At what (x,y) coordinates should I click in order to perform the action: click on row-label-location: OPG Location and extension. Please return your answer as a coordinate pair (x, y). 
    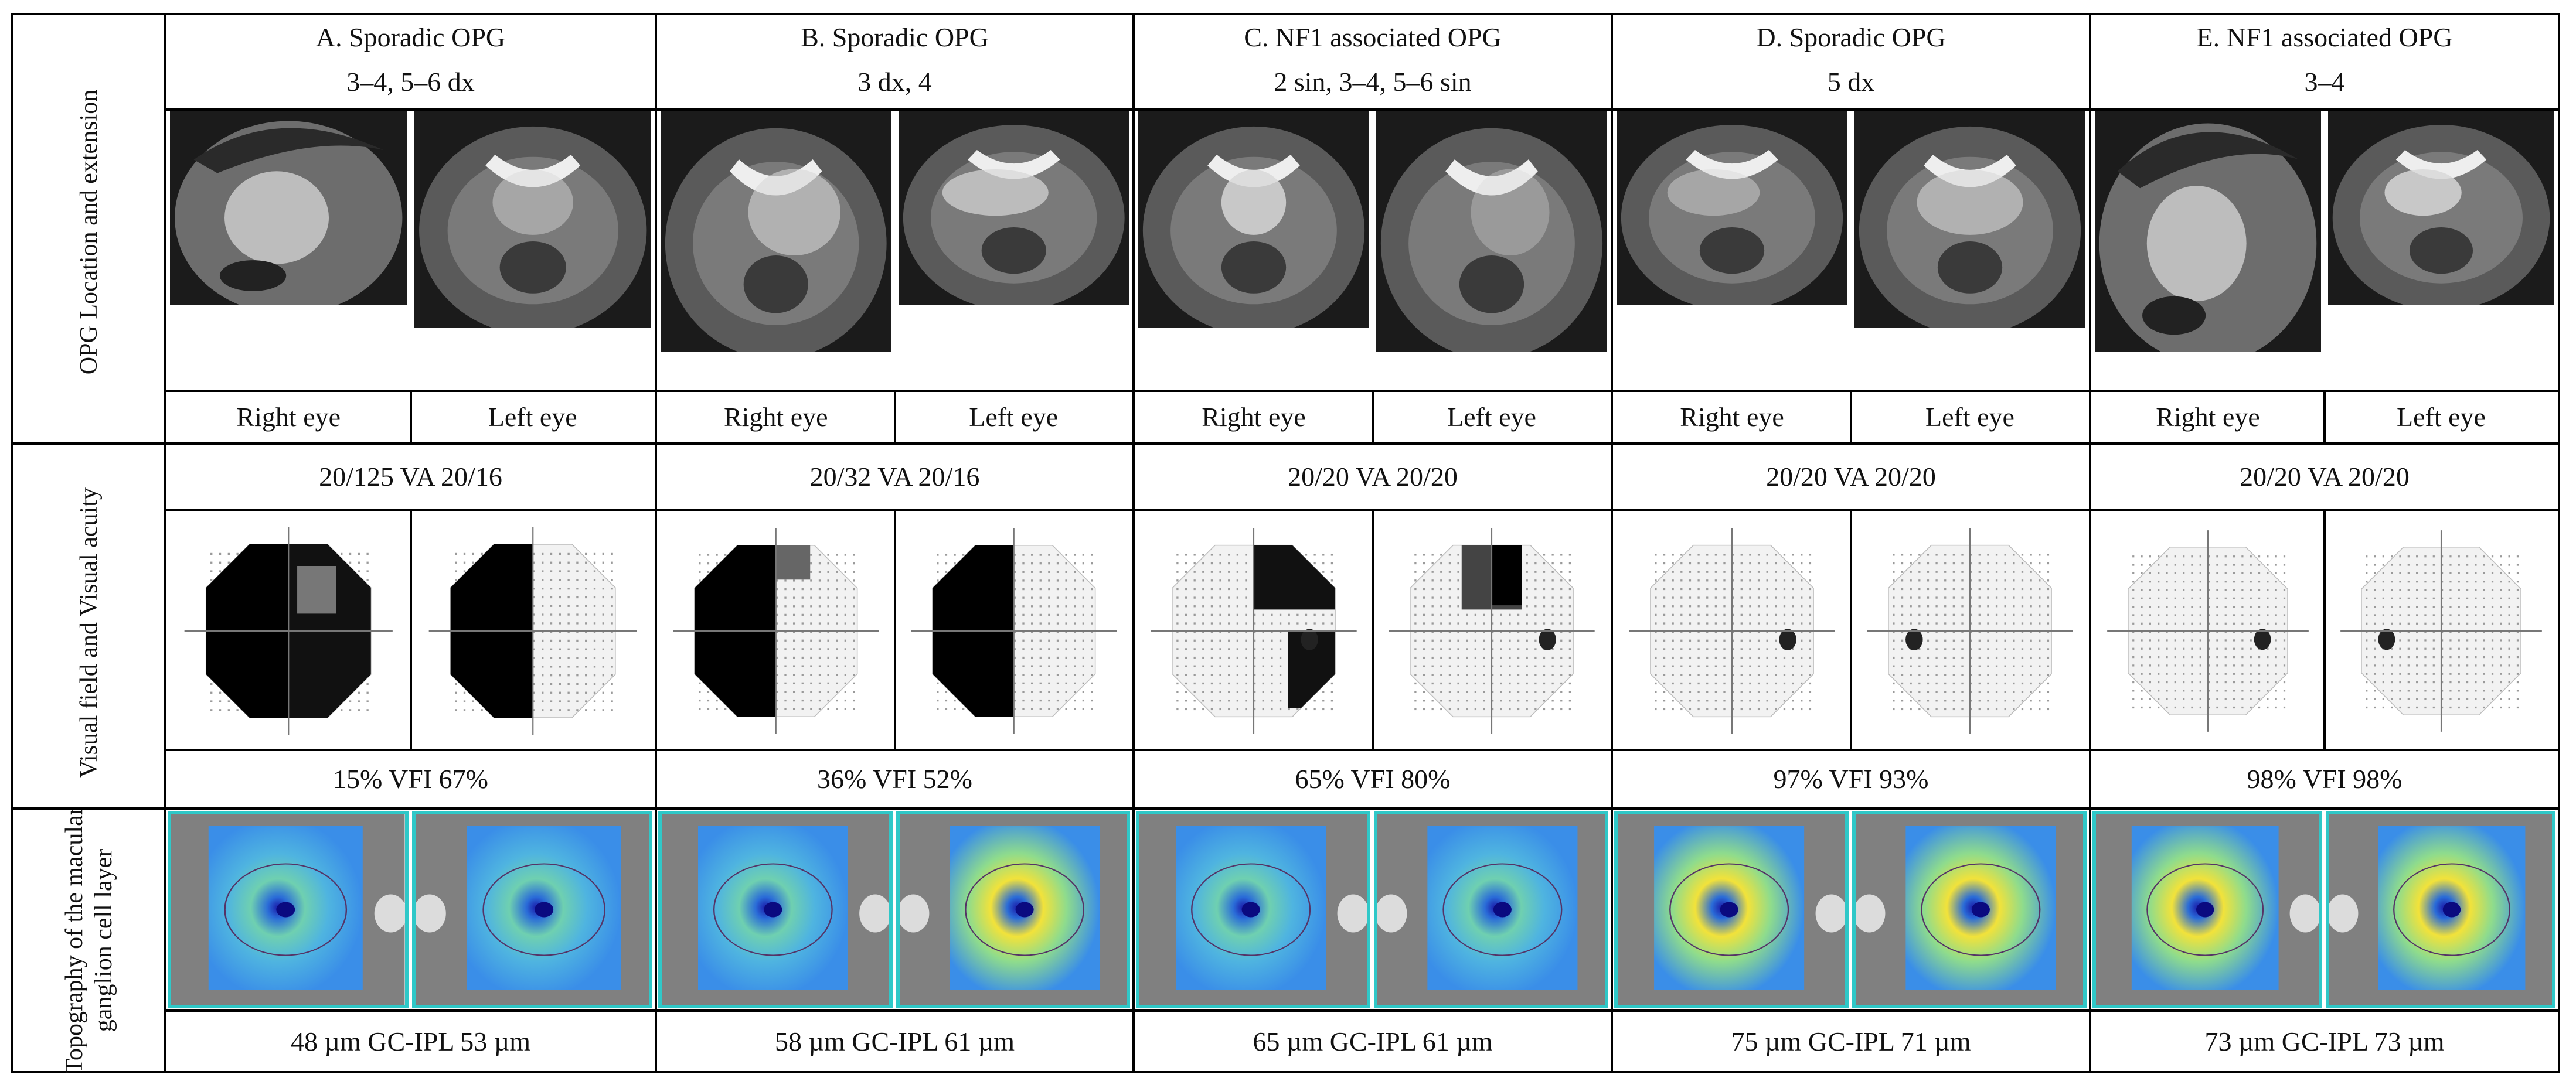
    Looking at the image, I should click on (89, 232).